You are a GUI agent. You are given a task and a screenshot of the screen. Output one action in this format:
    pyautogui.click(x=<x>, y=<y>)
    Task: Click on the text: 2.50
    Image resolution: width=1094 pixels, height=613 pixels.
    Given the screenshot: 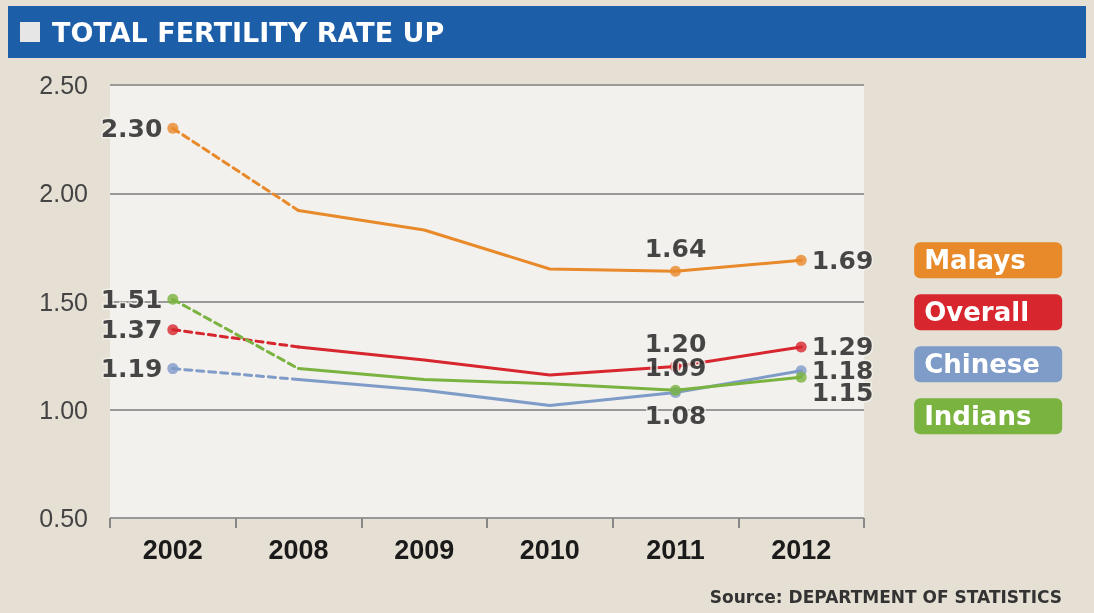 What is the action you would take?
    pyautogui.click(x=63, y=85)
    